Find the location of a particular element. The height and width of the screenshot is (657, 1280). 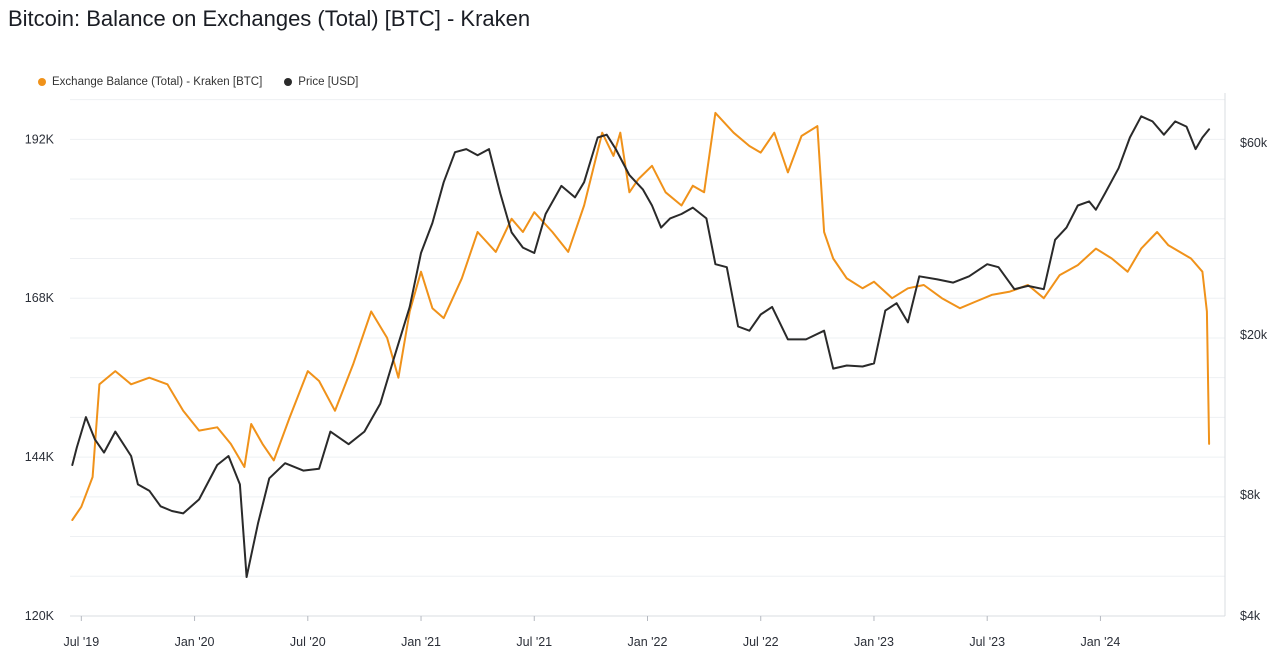

legend-item-balance: Exchange Balance (Total) - Kraken [BTC] is located at coordinates (150, 82).